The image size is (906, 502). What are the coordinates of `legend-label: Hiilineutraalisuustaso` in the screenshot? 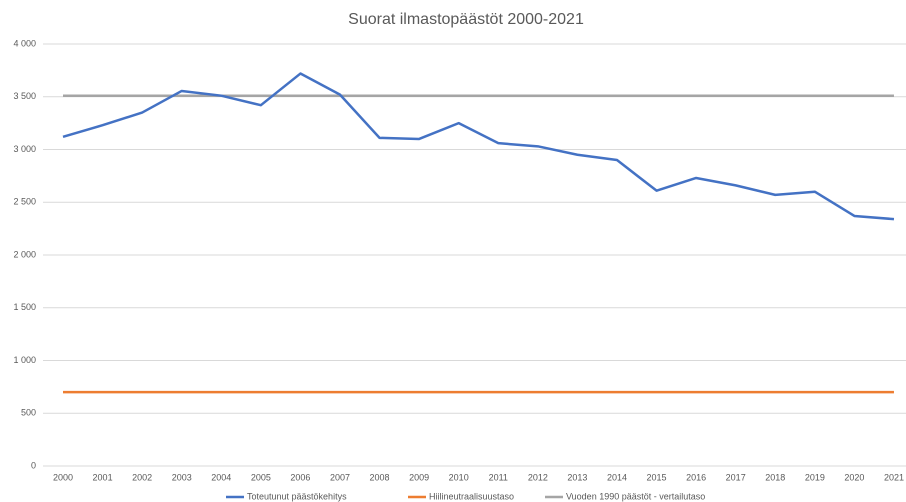 It's located at (471, 496).